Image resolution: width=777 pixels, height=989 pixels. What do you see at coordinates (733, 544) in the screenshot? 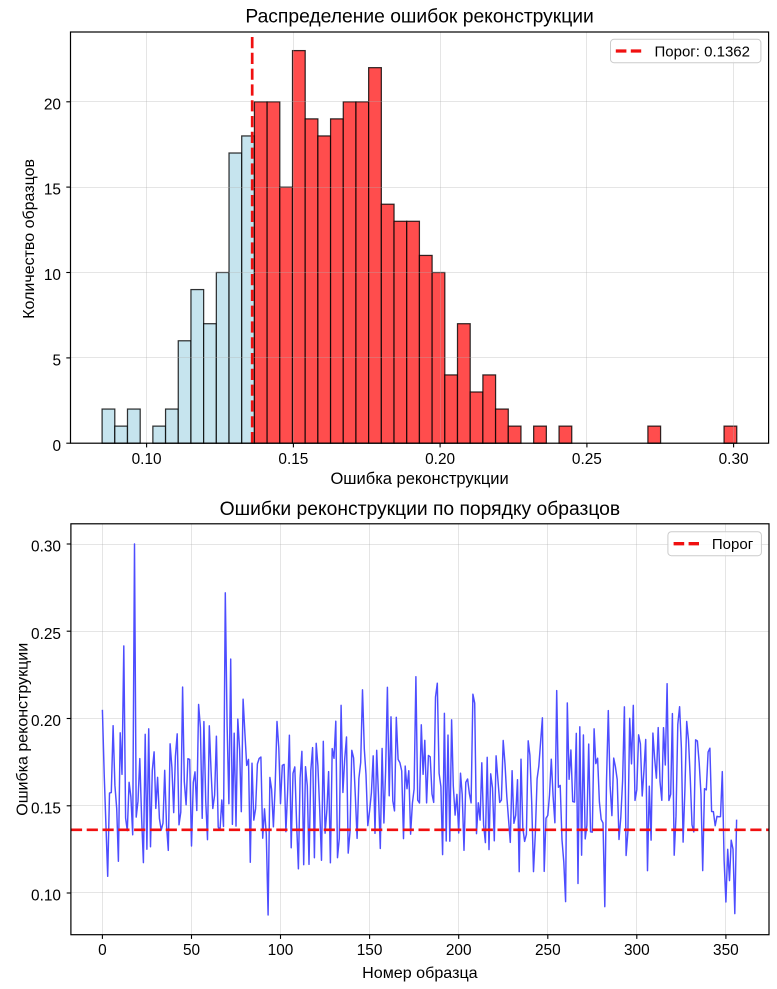
I see `svg-text: Порог` at bounding box center [733, 544].